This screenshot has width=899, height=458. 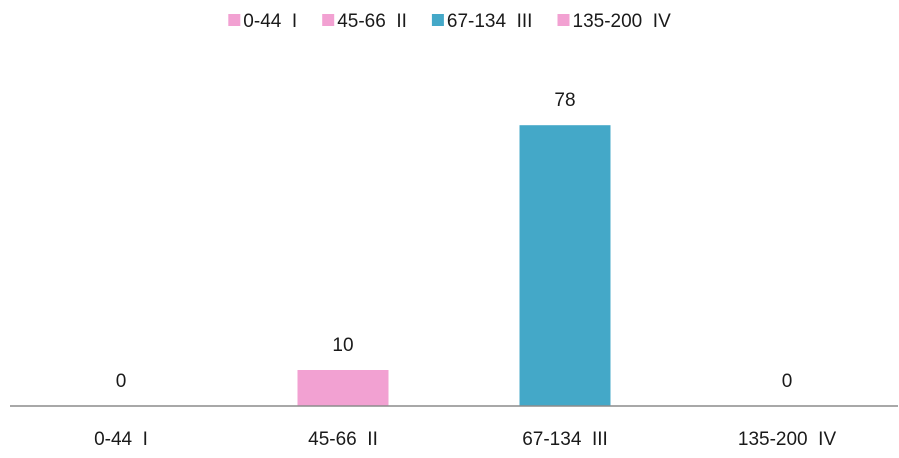 I want to click on data-label-45-66-ii: 10, so click(x=342, y=345).